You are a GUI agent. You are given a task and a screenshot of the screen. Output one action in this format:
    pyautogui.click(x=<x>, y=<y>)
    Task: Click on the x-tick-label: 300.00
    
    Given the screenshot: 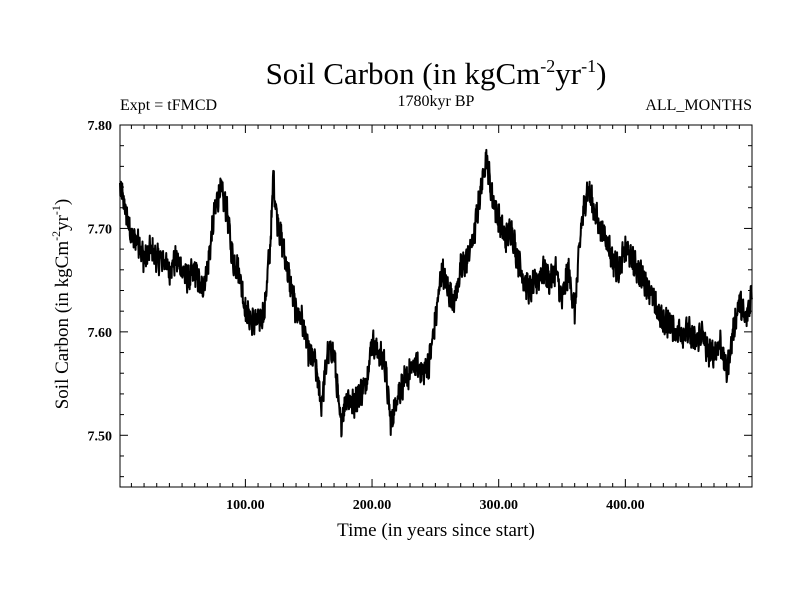 What is the action you would take?
    pyautogui.click(x=498, y=505)
    